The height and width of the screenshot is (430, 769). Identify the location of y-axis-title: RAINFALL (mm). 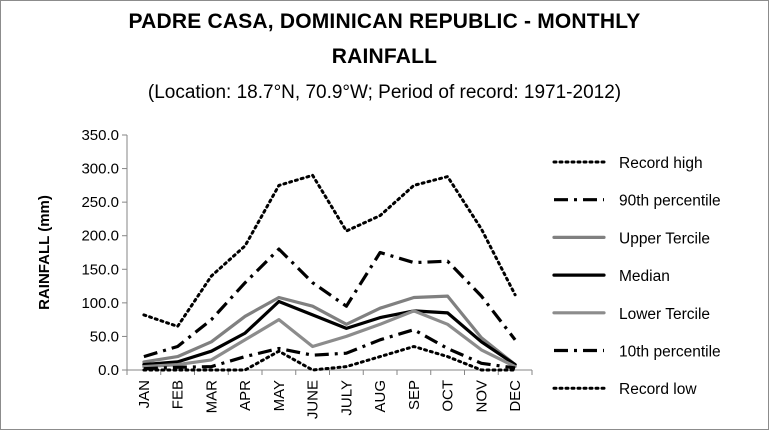
(44, 252).